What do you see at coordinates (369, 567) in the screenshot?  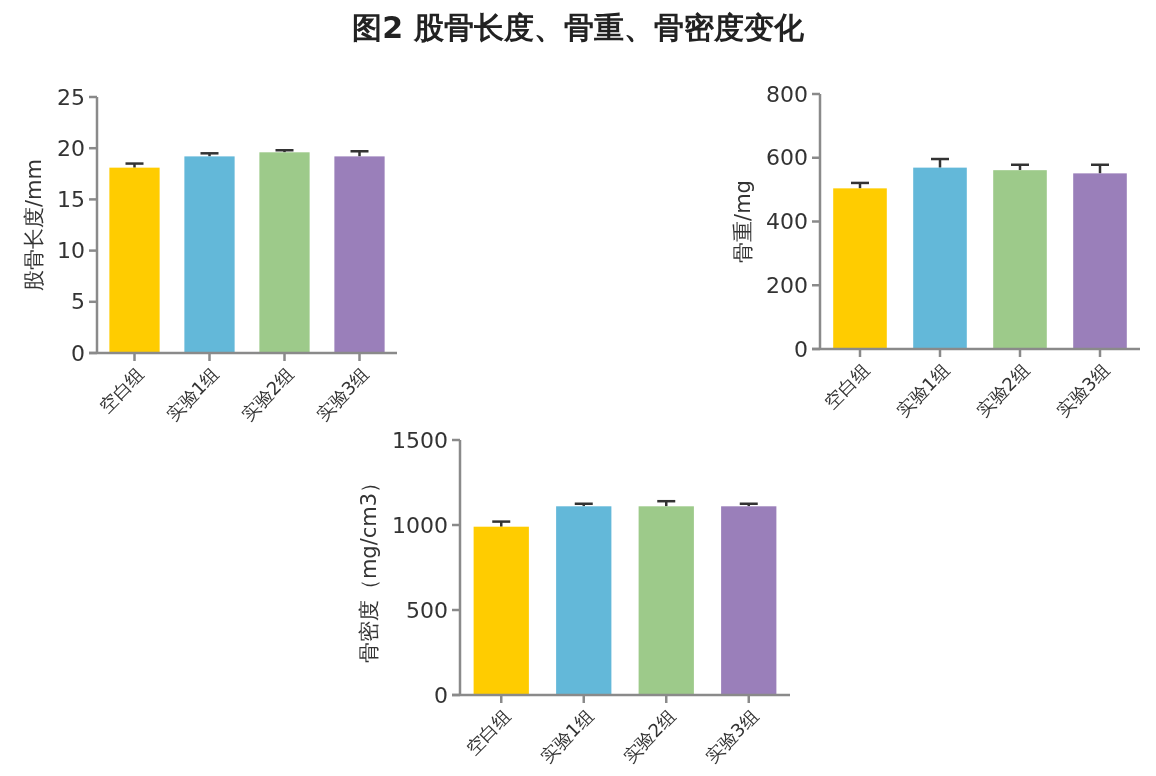 I see `y-axis-title: 骨密度（mg/cm3）` at bounding box center [369, 567].